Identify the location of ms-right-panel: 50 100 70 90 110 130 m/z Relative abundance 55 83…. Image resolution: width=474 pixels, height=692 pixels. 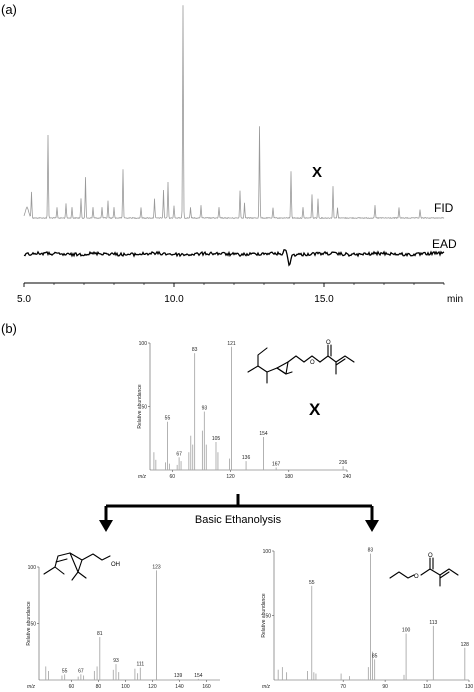
(367, 619).